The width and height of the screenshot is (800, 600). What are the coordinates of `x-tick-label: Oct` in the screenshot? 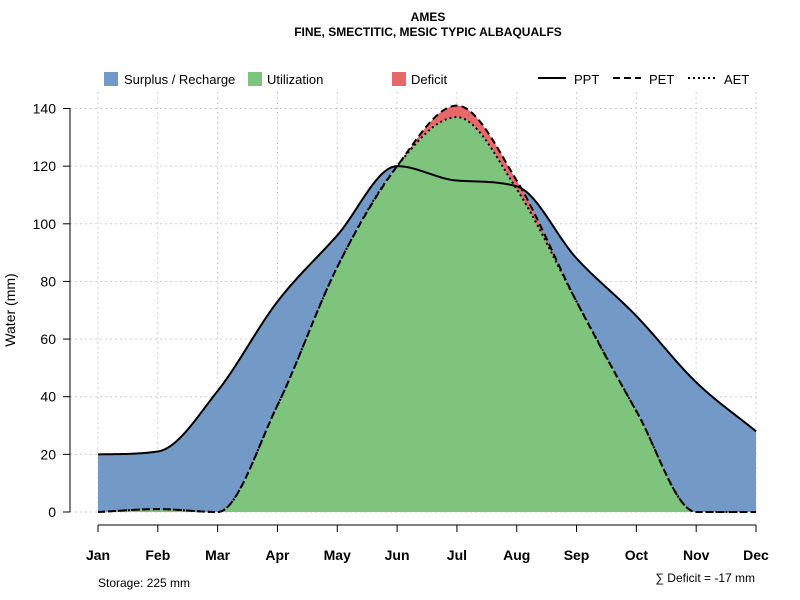 It's located at (637, 555).